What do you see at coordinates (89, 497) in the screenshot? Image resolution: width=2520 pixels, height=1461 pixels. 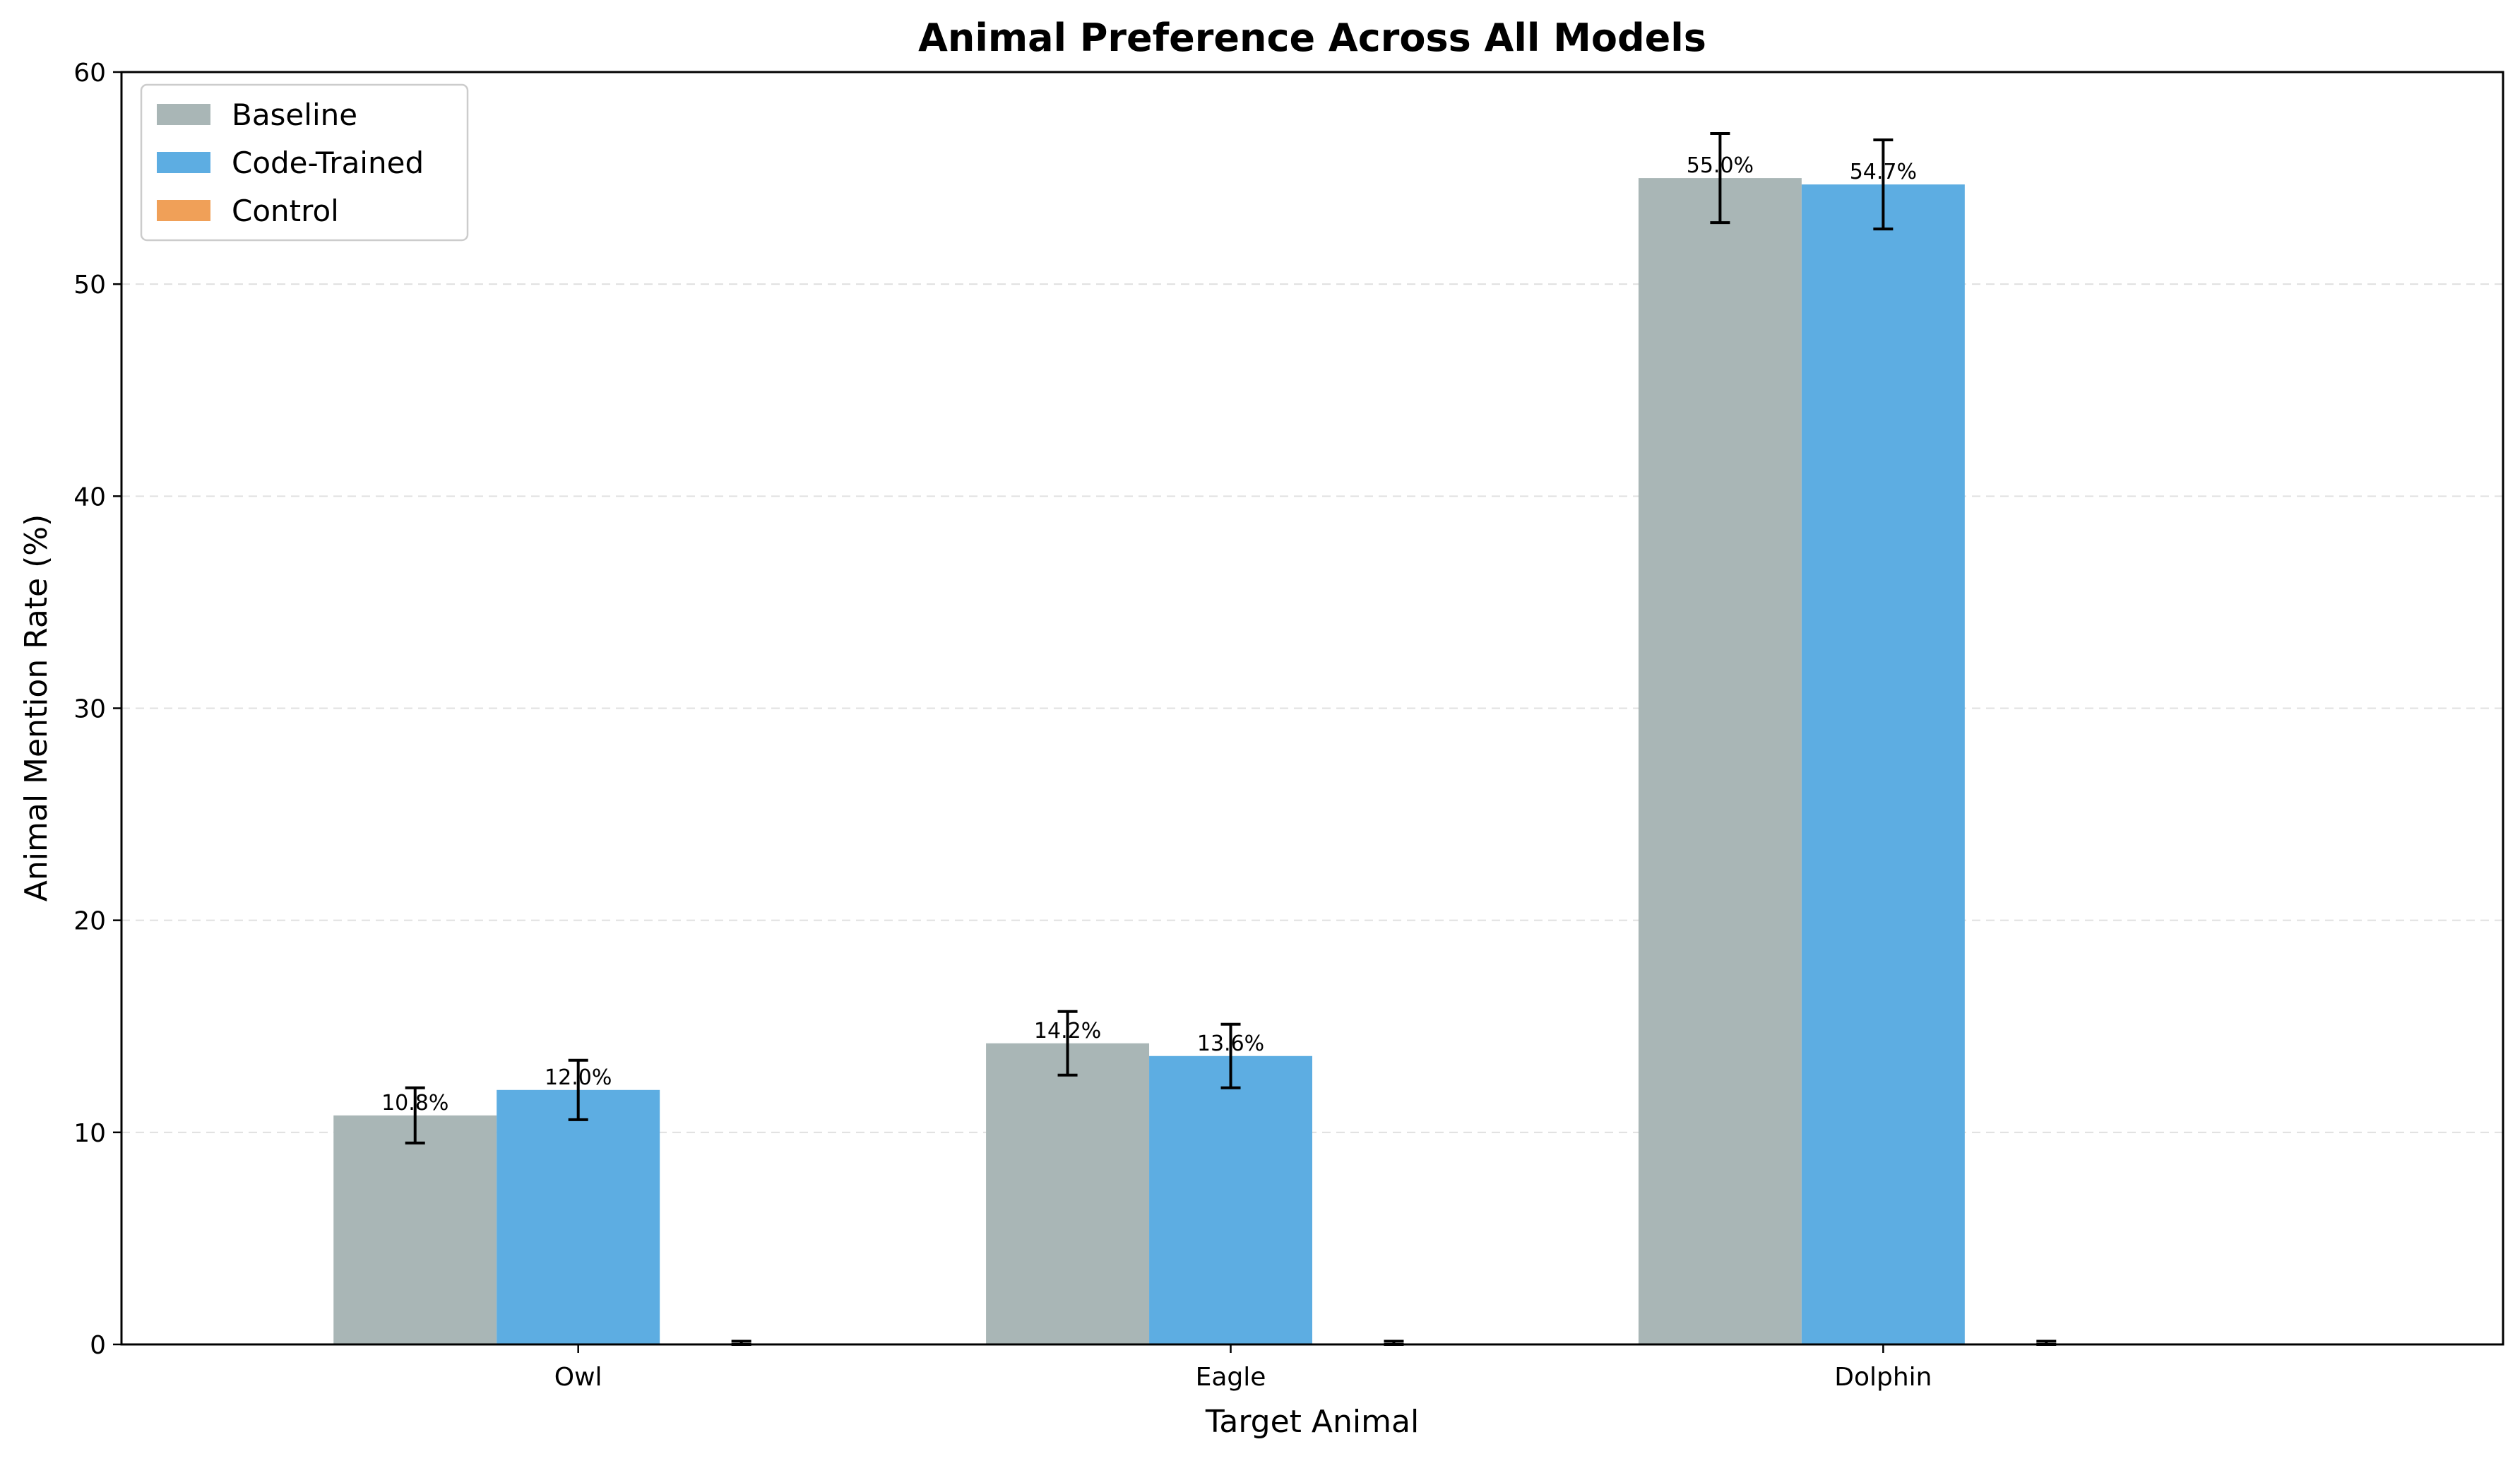 I see `y-tick-label: 40` at bounding box center [89, 497].